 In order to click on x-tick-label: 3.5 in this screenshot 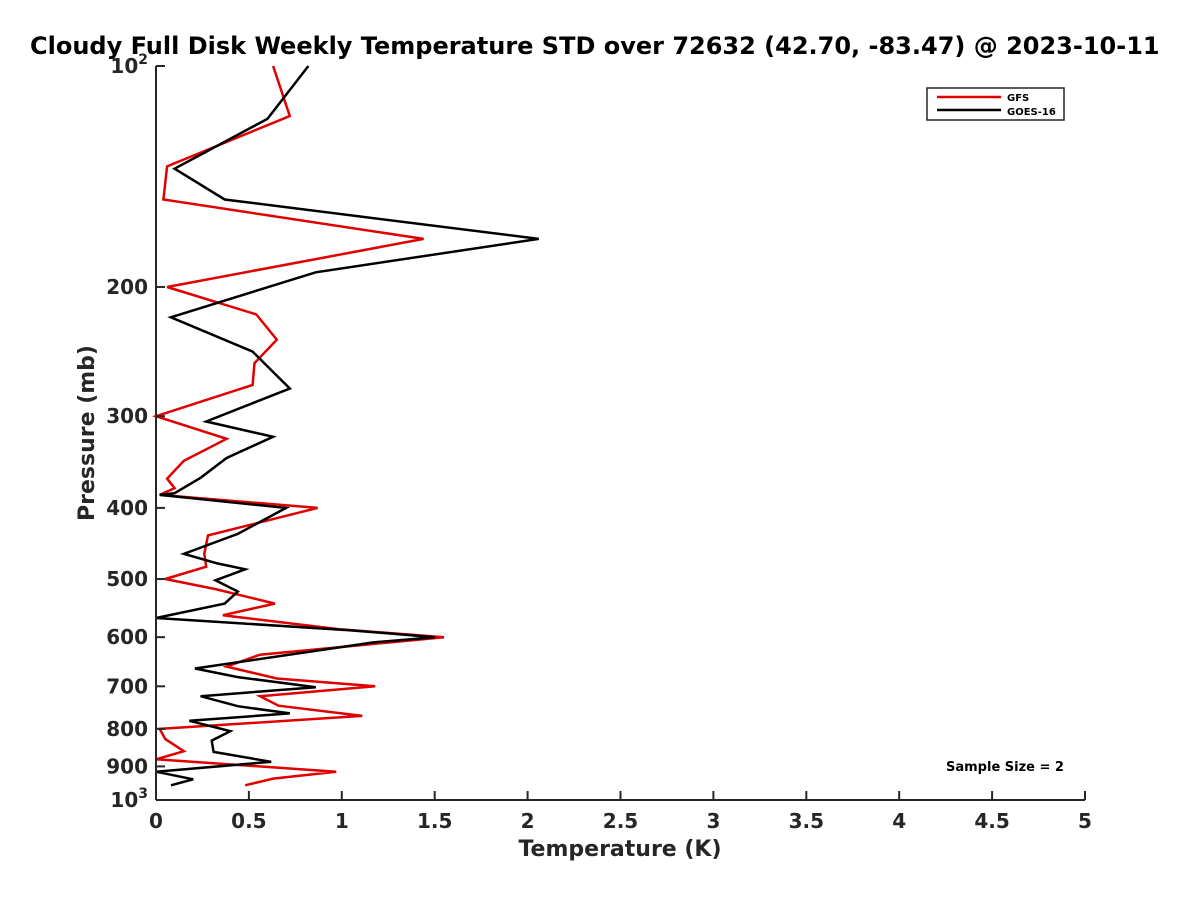, I will do `click(806, 821)`.